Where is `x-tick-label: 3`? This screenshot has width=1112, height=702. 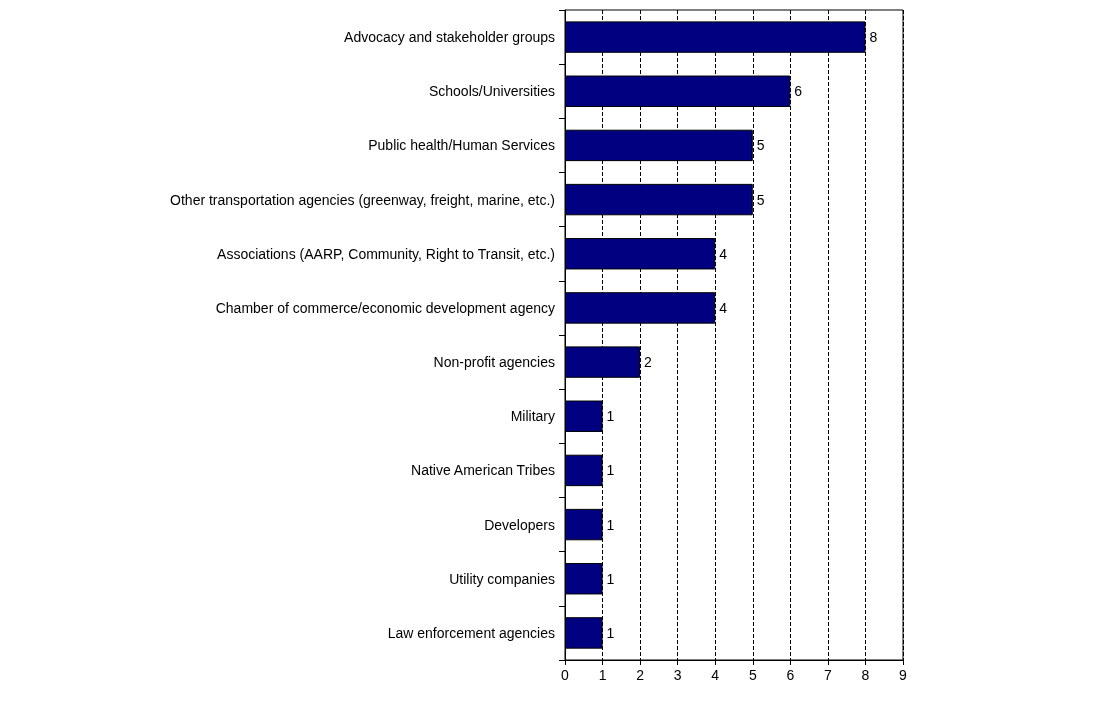
x-tick-label: 3 is located at coordinates (677, 675).